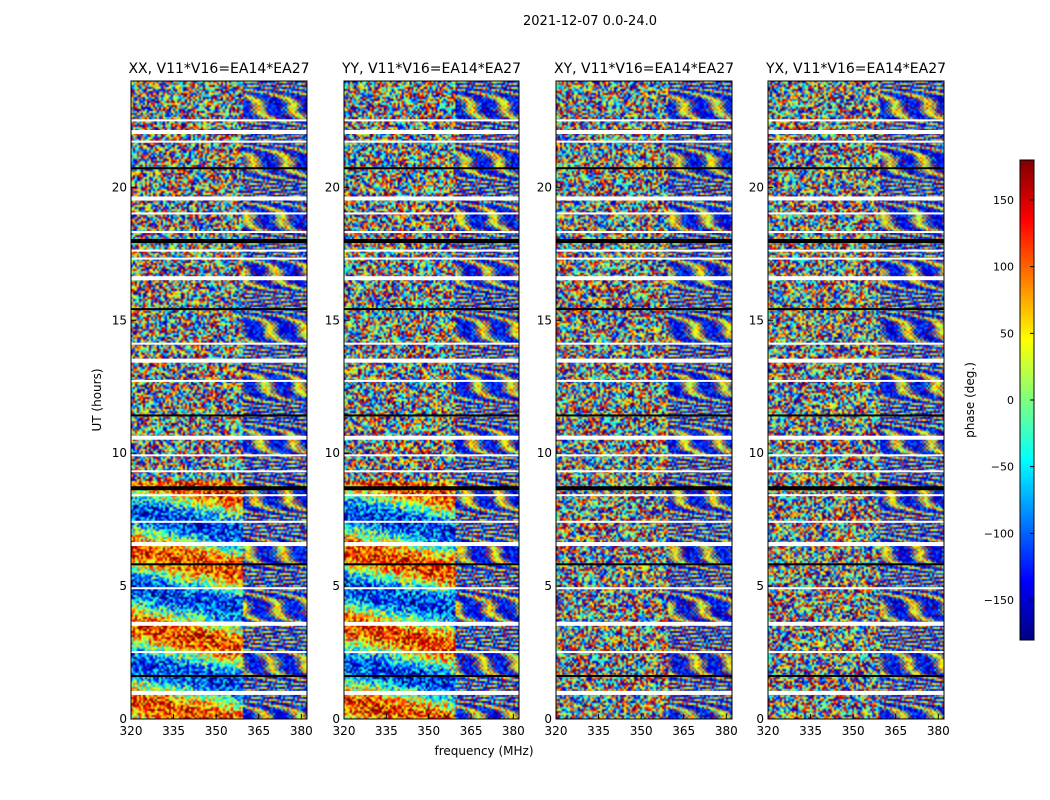 The width and height of the screenshot is (1050, 800). I want to click on y-tick-label: 20, so click(756, 187).